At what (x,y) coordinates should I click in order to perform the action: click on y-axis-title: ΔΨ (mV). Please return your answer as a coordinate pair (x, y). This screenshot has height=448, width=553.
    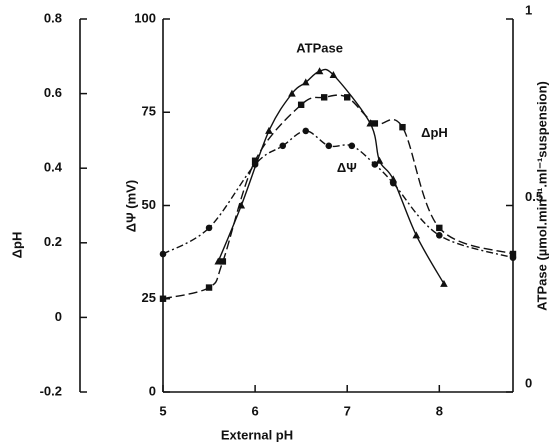
    Looking at the image, I should click on (130, 206).